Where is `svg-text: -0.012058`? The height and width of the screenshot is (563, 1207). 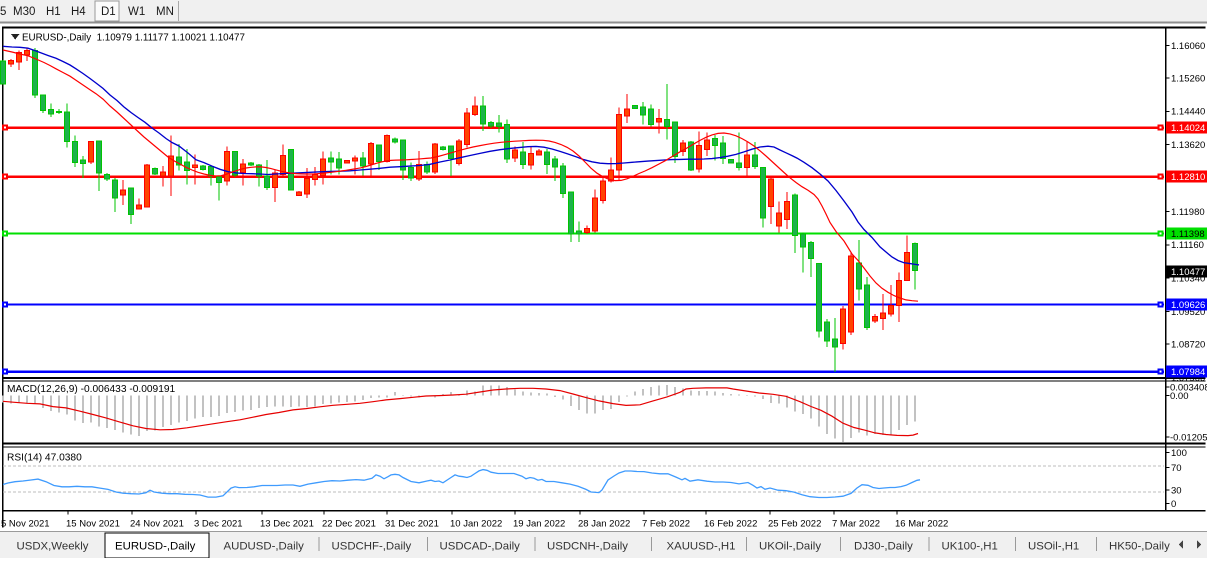
svg-text: -0.012058 is located at coordinates (1188, 438).